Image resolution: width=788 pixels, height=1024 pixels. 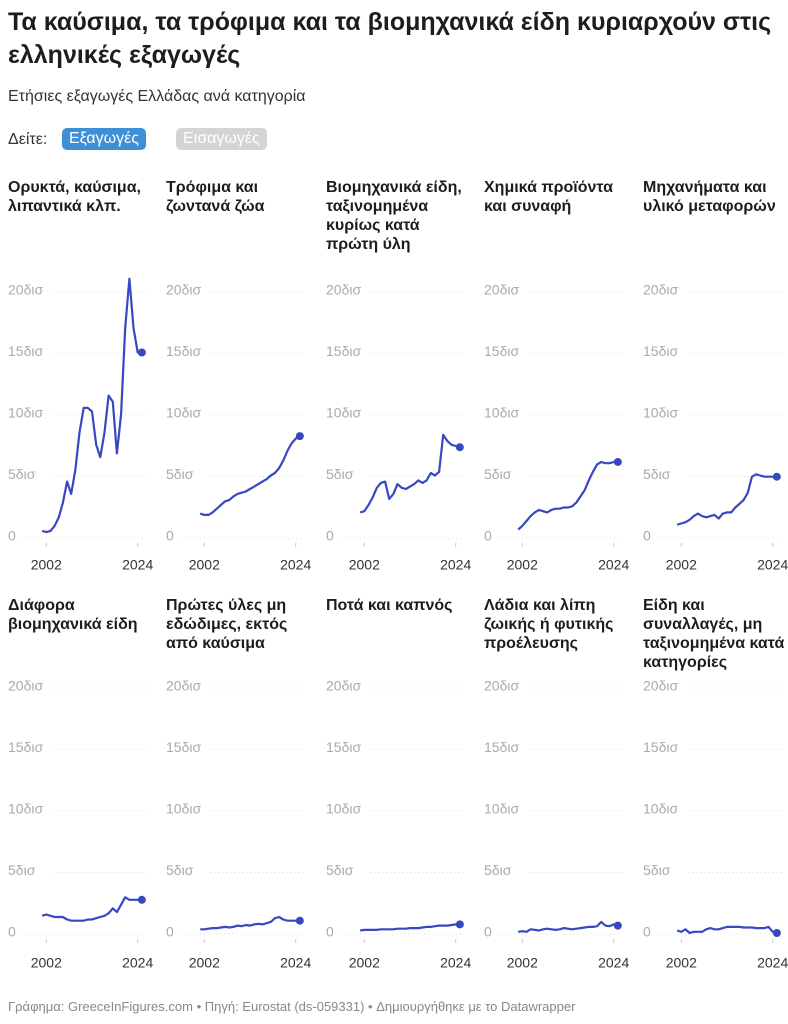 I want to click on panel-title: Διάφορα βιομηχανικά είδη, so click(x=73, y=615).